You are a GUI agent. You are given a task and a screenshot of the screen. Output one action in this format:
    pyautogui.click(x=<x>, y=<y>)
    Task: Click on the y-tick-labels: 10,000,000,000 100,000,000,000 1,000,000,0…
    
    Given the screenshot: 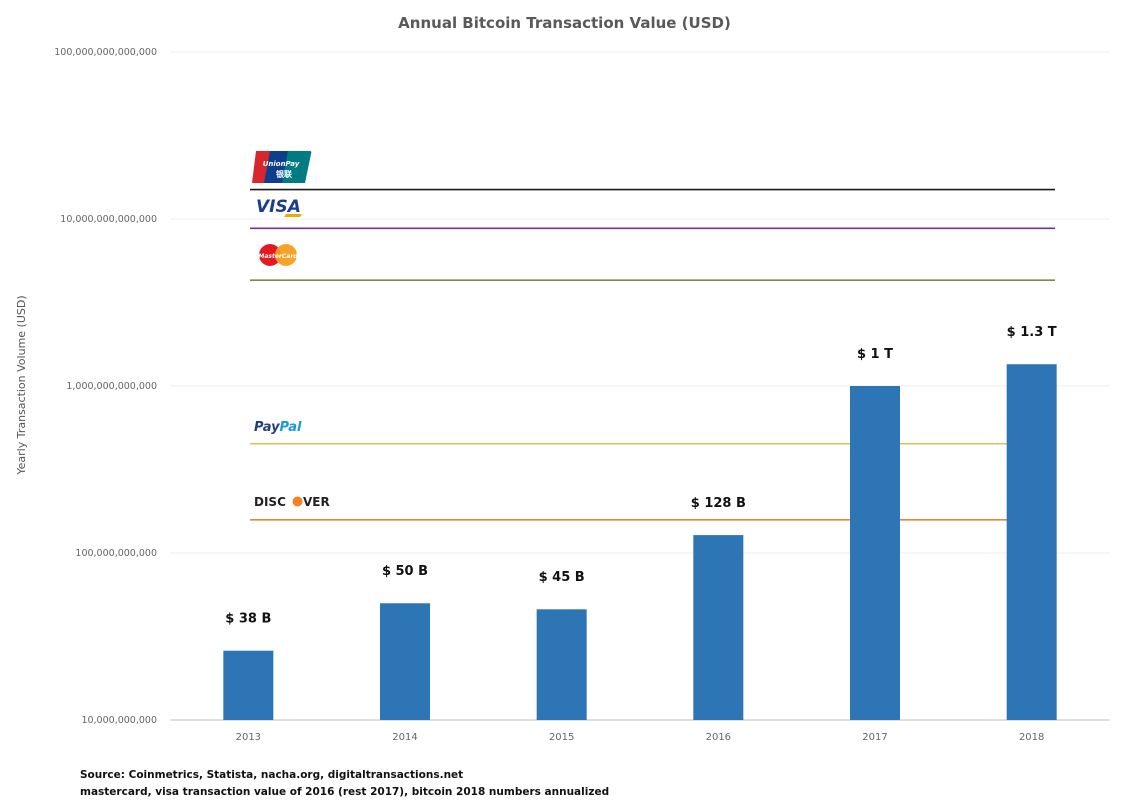 What is the action you would take?
    pyautogui.click(x=105, y=386)
    